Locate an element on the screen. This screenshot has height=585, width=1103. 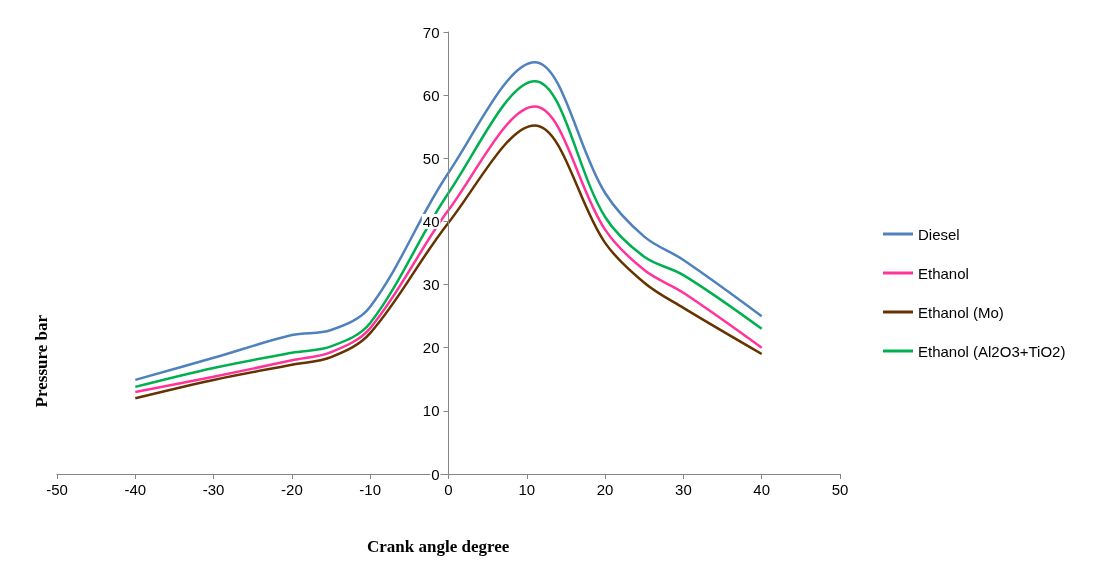
x-tick-label: 20 is located at coordinates (605, 489).